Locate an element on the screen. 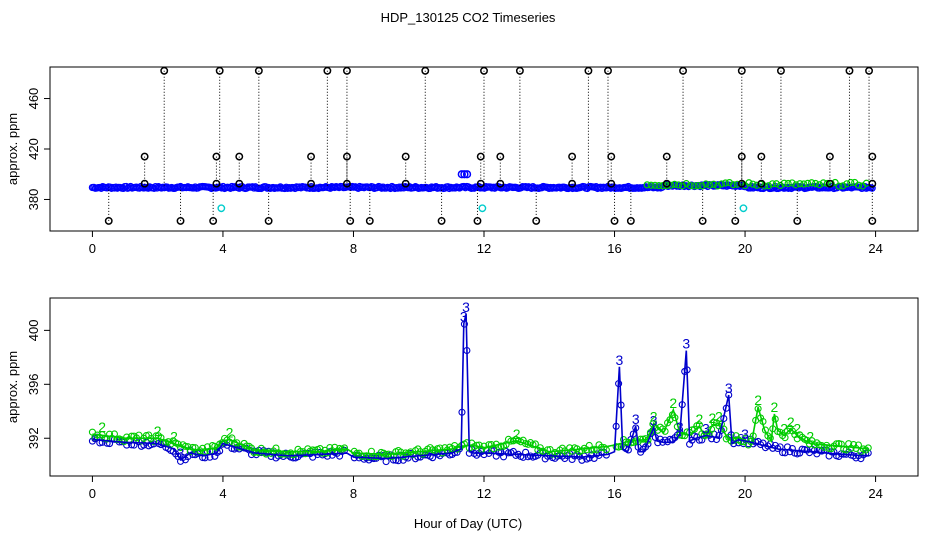 This screenshot has width=936, height=540. x-tick-label: 12 is located at coordinates (484, 248).